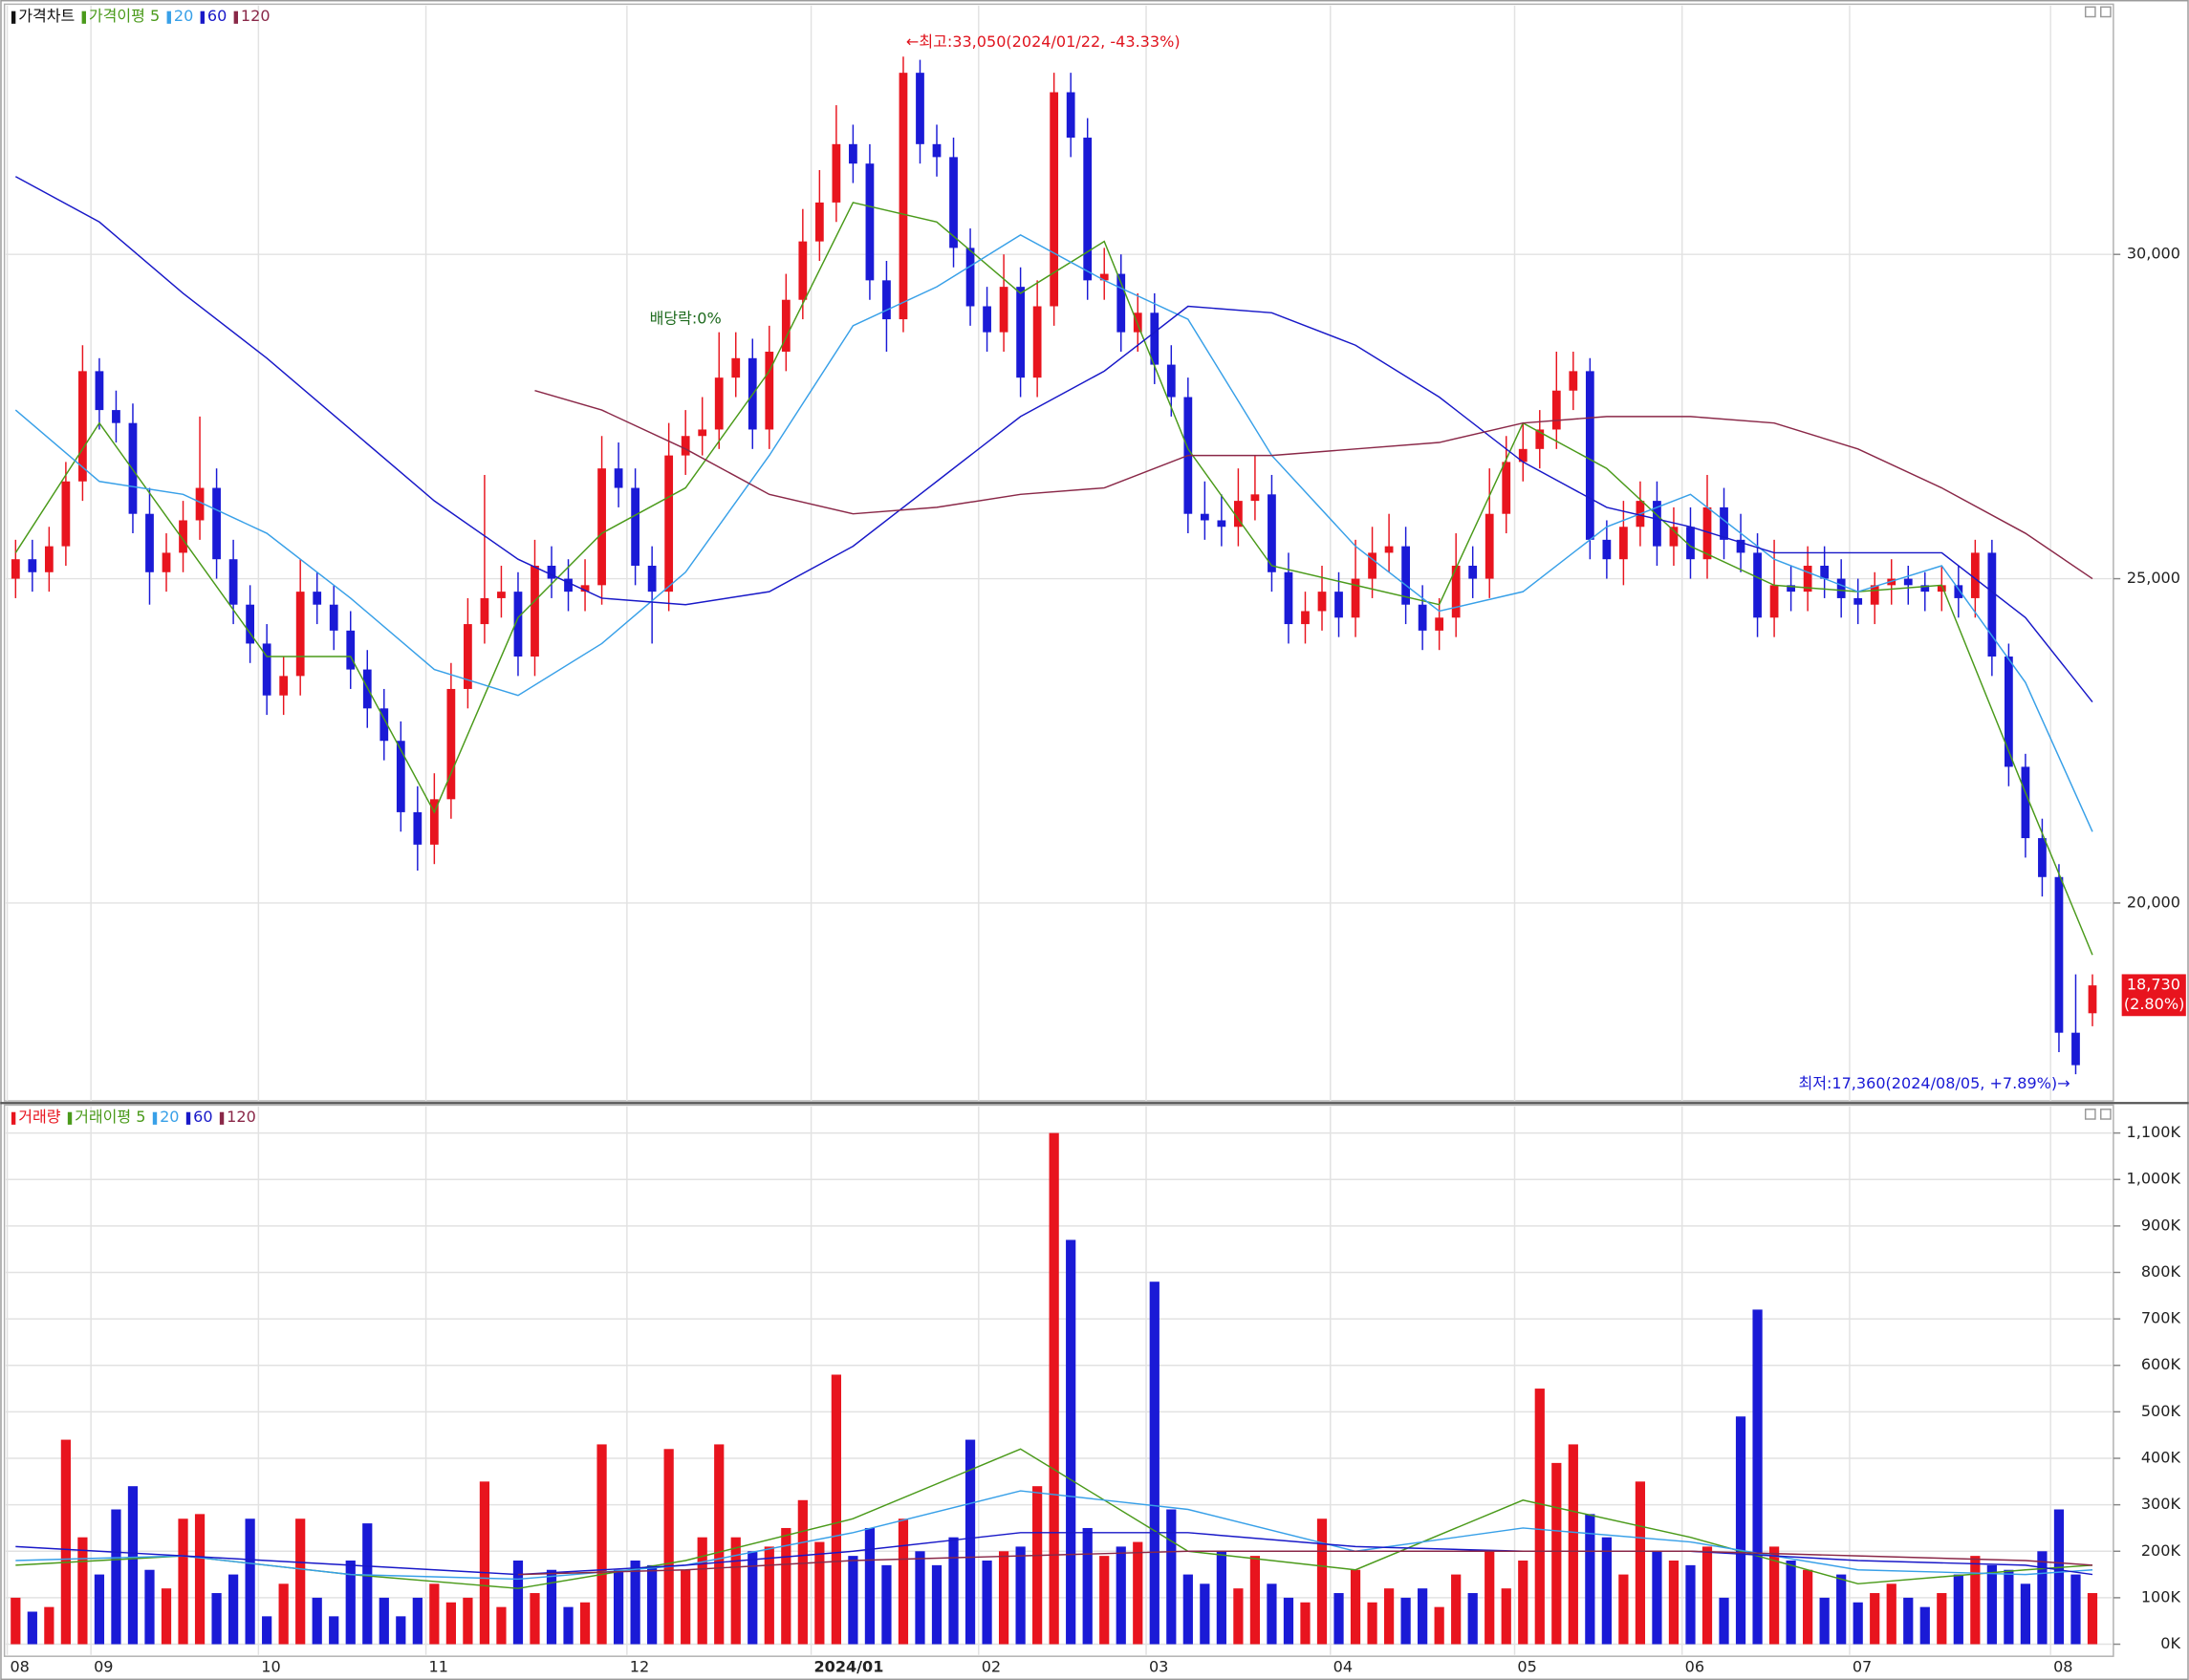  What do you see at coordinates (2161, 1458) in the screenshot?
I see `y-tick-label: 400K` at bounding box center [2161, 1458].